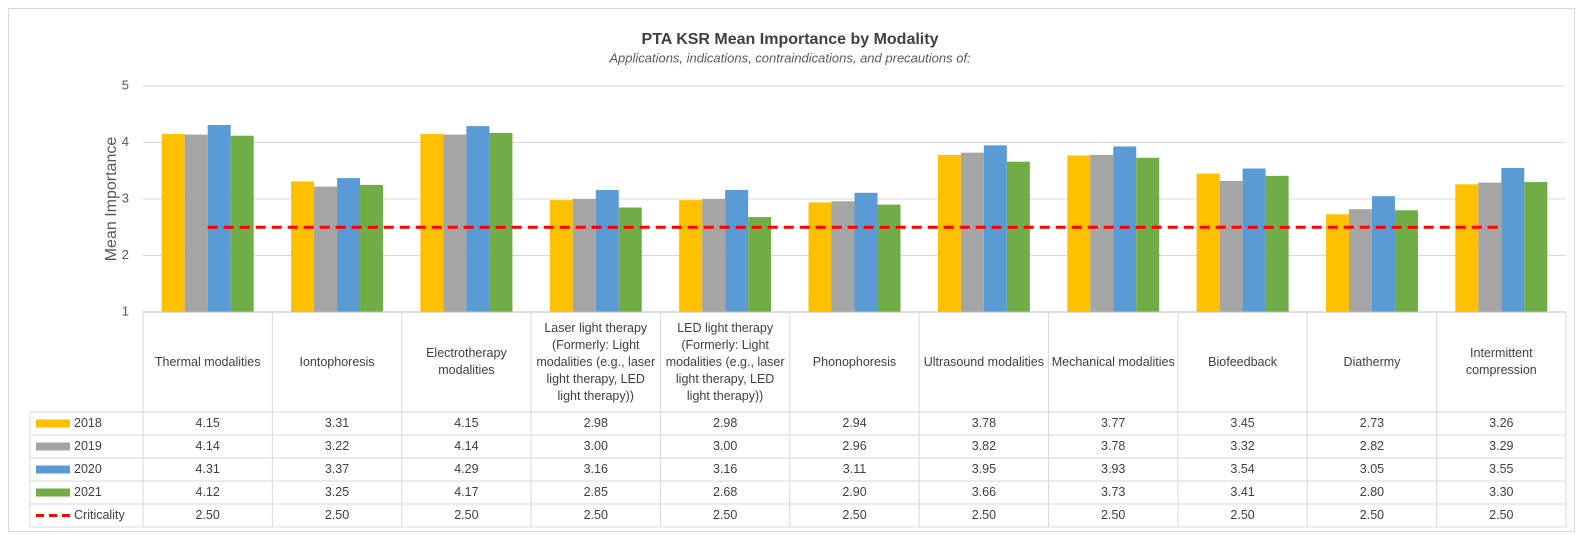 This screenshot has height=535, width=1581. What do you see at coordinates (1113, 469) in the screenshot?
I see `table-value: 3.93` at bounding box center [1113, 469].